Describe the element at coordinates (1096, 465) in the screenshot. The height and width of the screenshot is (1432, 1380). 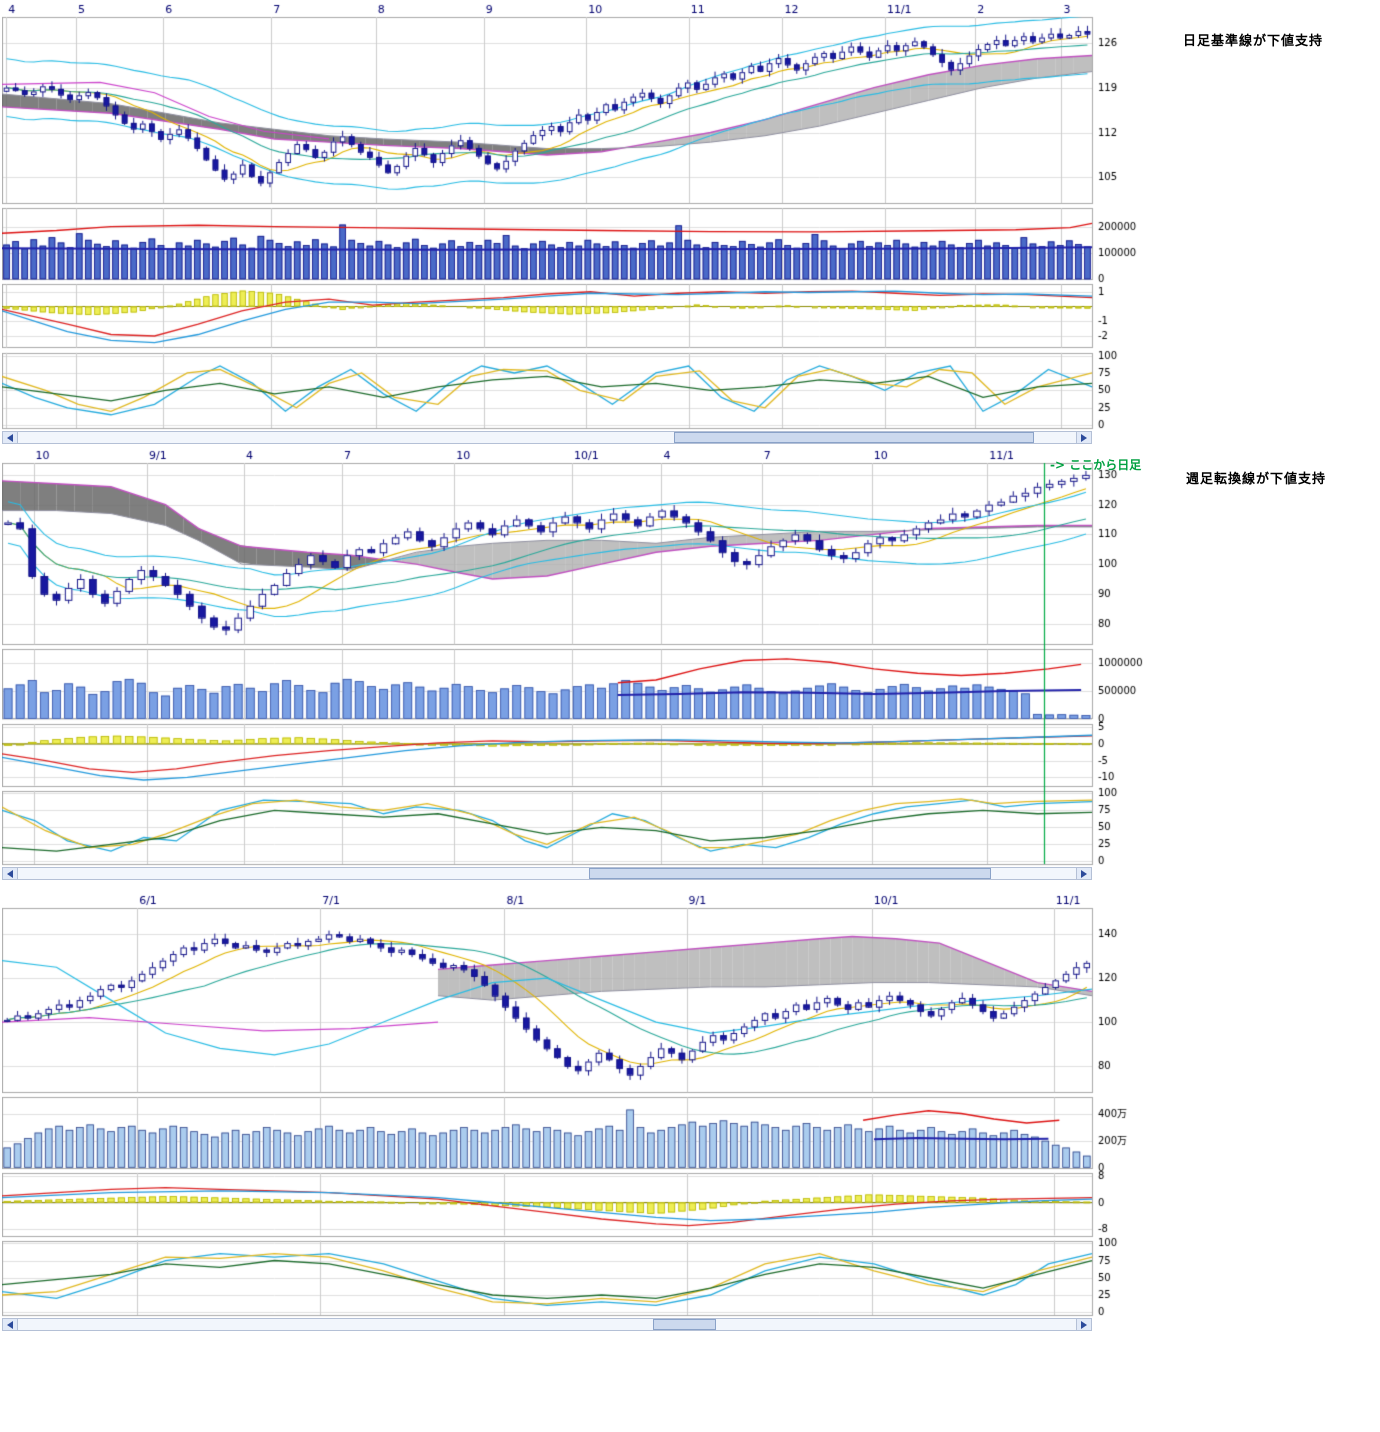
I see `weekly-inline-note: -> ここから日足` at that location.